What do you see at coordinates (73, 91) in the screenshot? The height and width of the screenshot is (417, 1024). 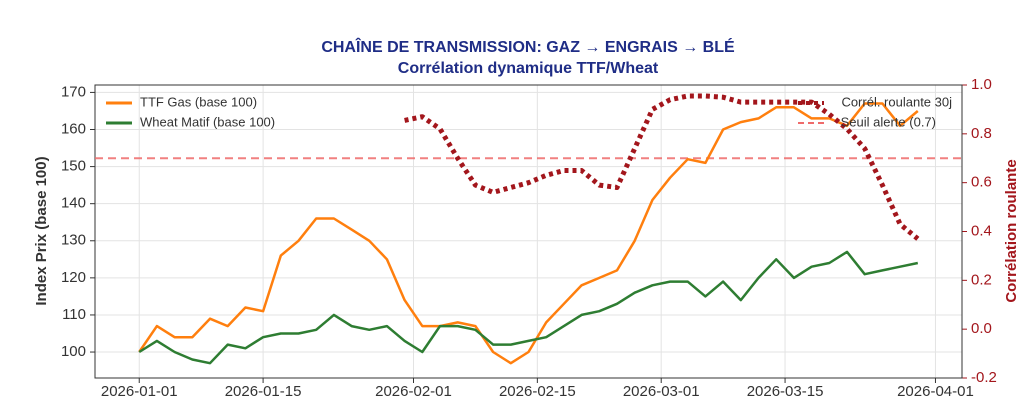 I see `y-tick-label: 170` at bounding box center [73, 91].